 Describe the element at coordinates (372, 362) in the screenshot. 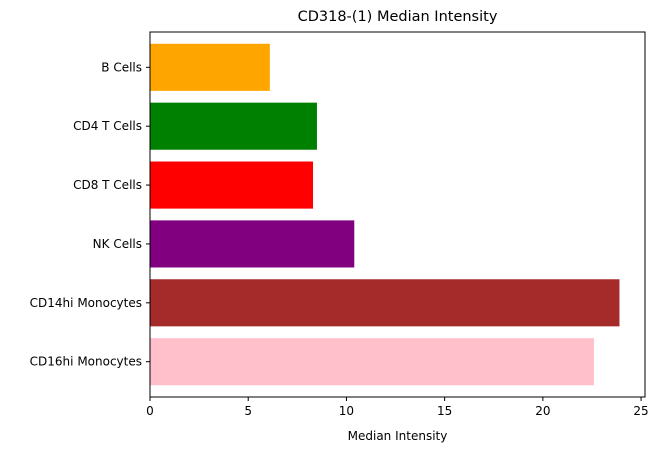

I see `bar-cd16hi-monocytes` at that location.